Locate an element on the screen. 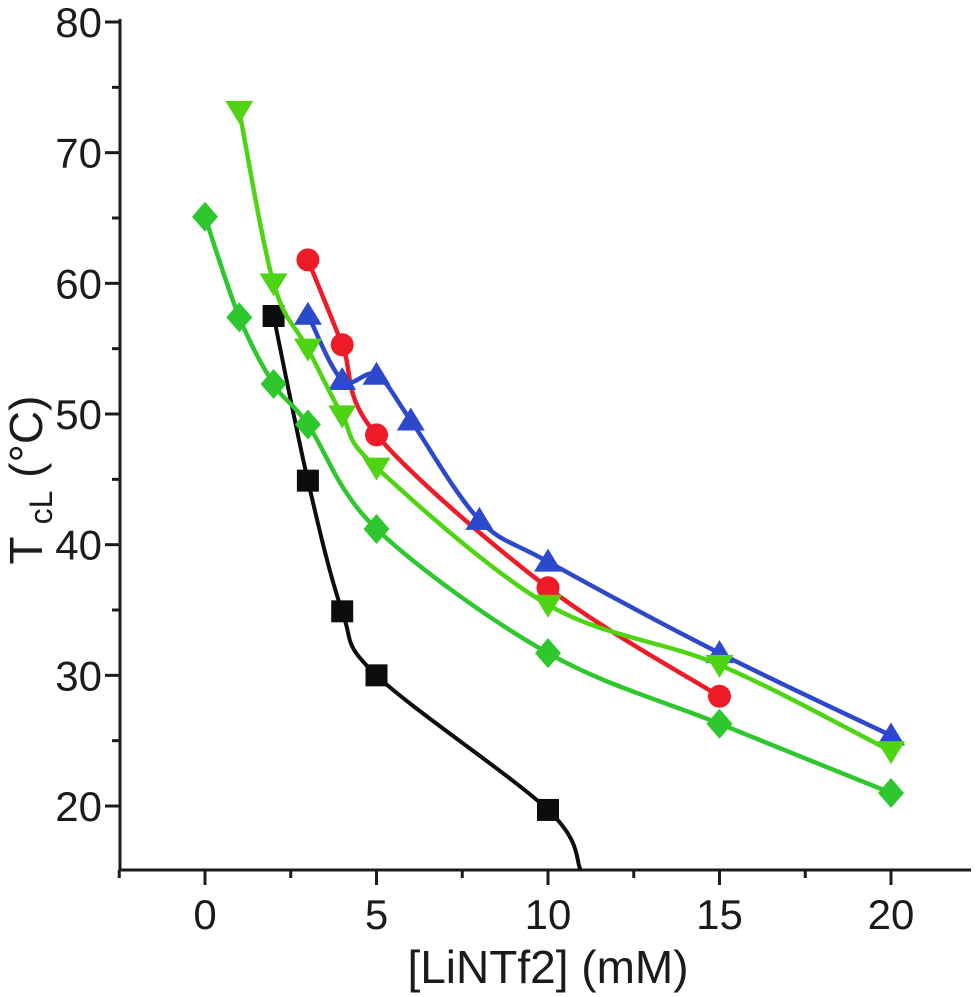  y-tick-label: 50 is located at coordinates (78, 414).